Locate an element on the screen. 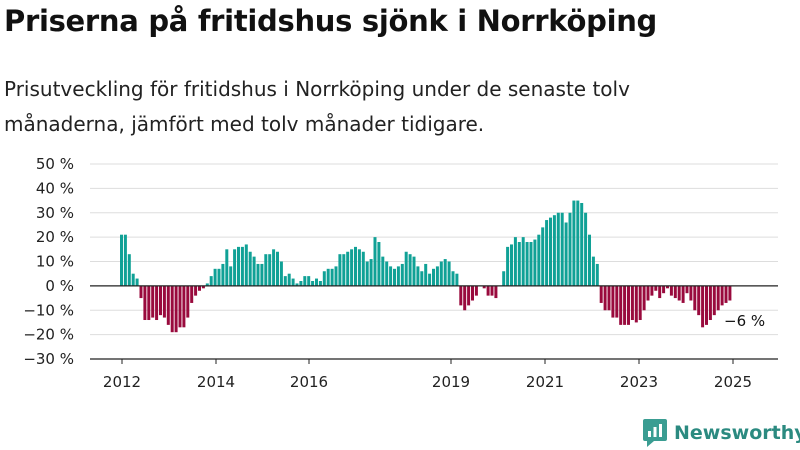 This screenshot has height=450, width=800. y-tick-label: 10 % is located at coordinates (55, 262).